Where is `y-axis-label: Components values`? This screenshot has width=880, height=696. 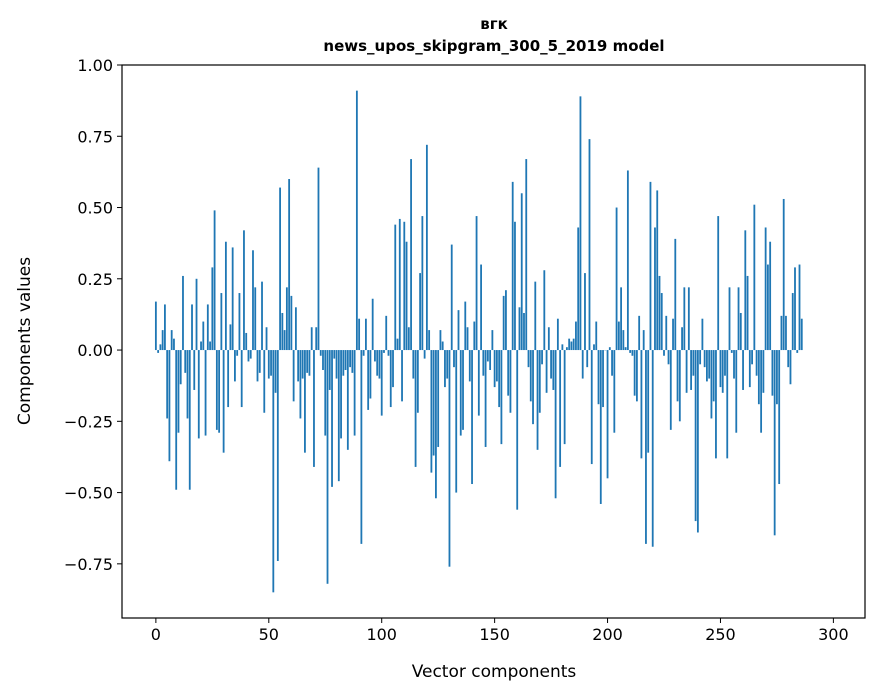 y-axis-label: Components values is located at coordinates (25, 341).